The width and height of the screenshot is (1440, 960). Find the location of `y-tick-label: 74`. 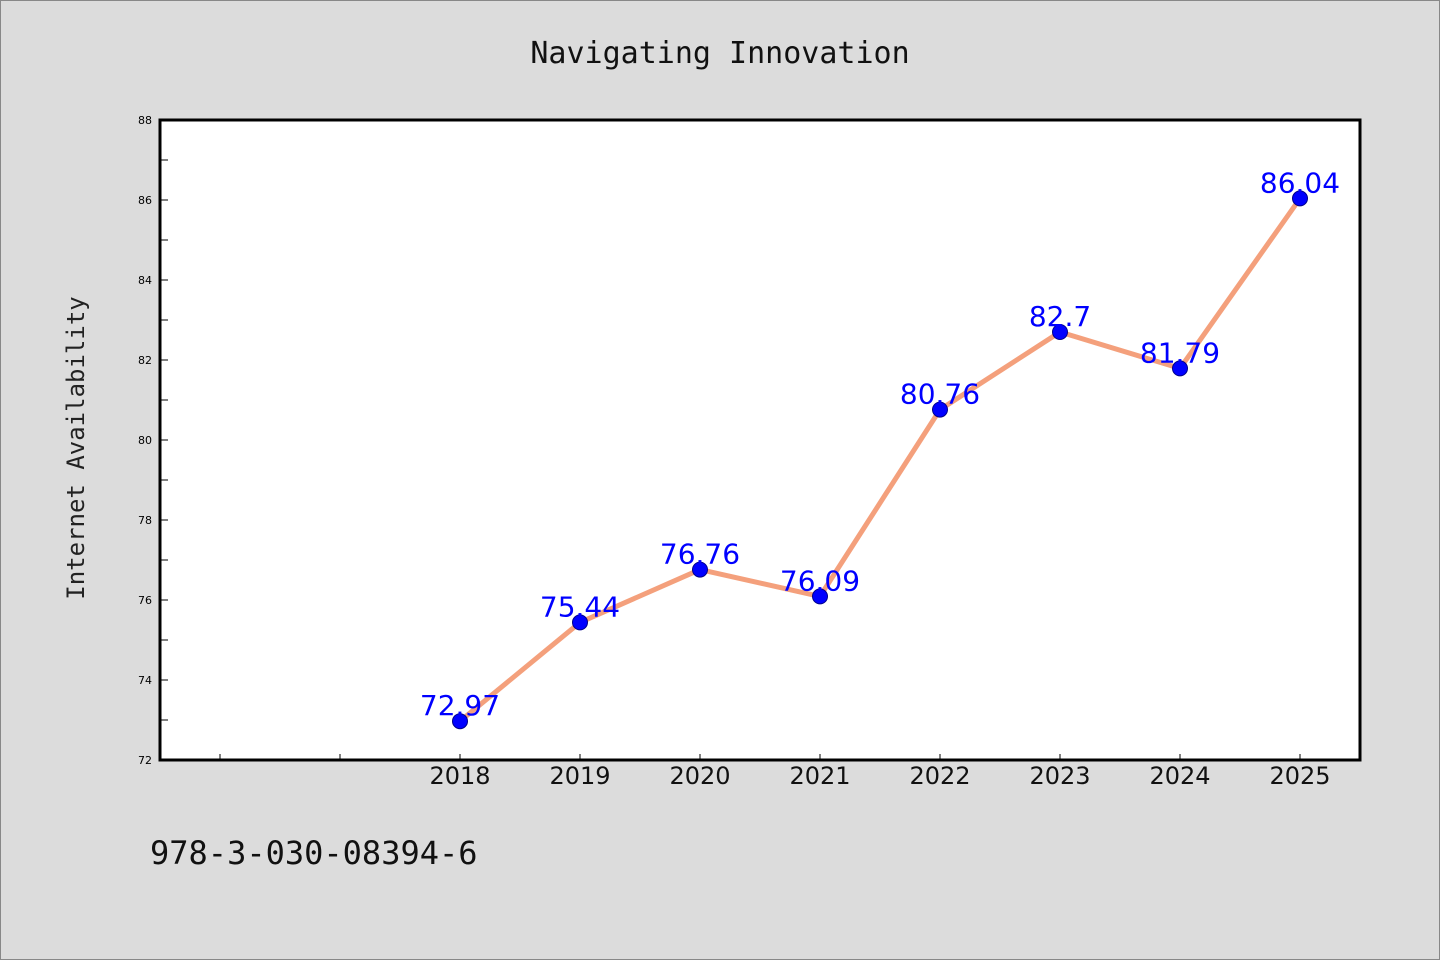

y-tick-label: 74 is located at coordinates (145, 680).